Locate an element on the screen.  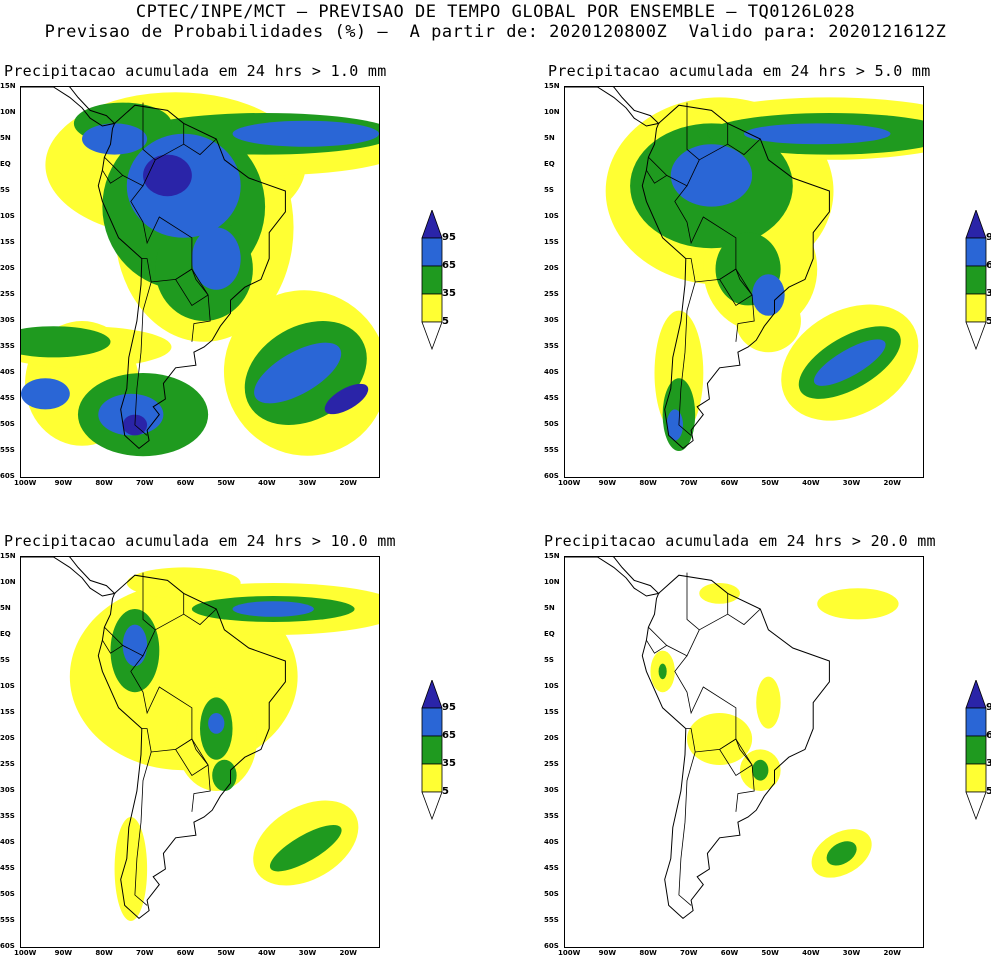
colorbar-label: 65 is located at coordinates (988, 735).